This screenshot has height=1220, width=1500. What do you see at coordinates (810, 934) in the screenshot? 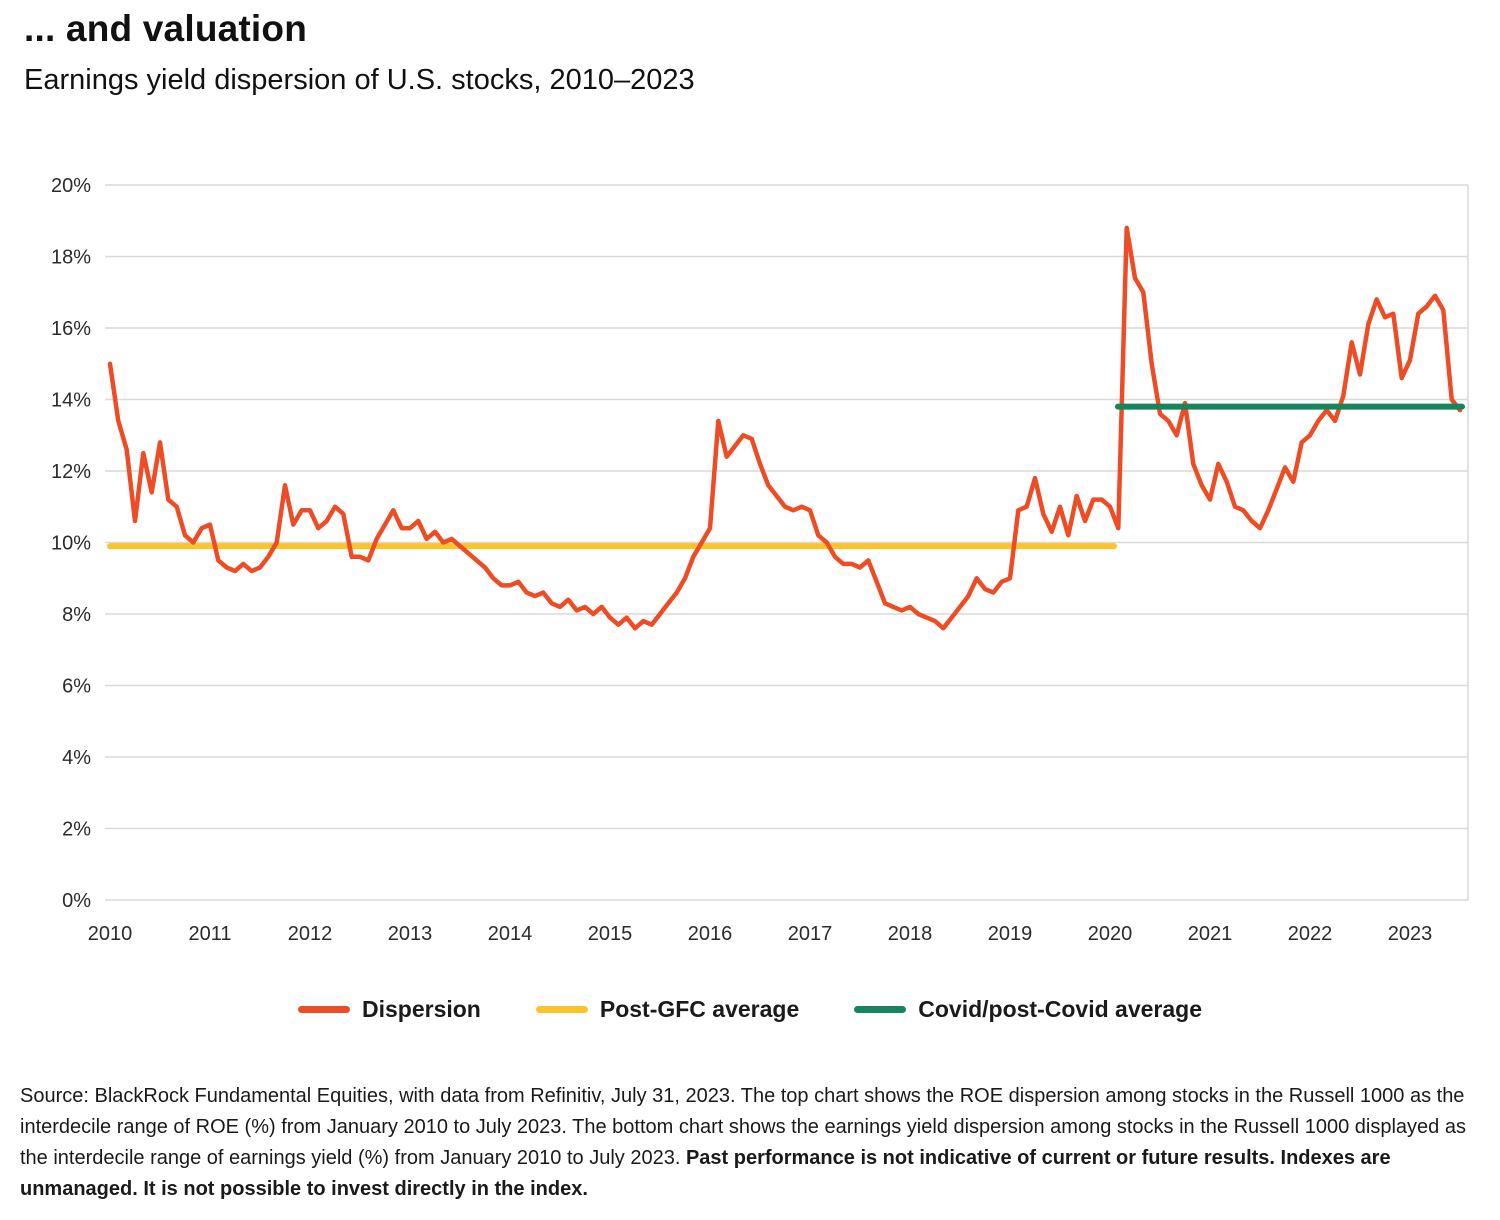
I see `svg-text: 2017` at bounding box center [810, 934].